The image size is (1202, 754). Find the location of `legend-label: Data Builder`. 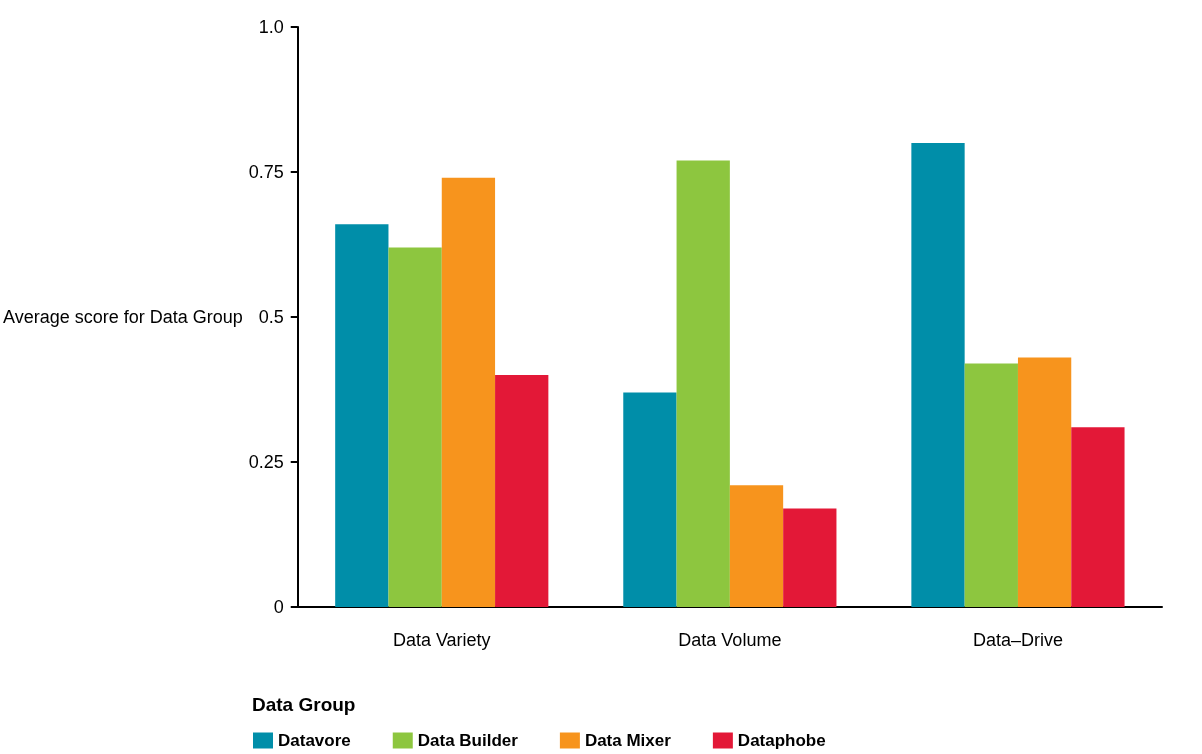

legend-label: Data Builder is located at coordinates (468, 740).